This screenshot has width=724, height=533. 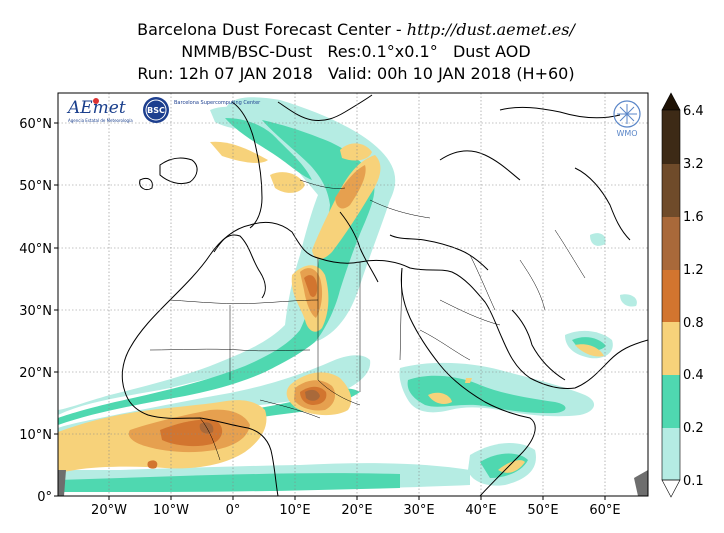 What do you see at coordinates (693, 270) in the screenshot?
I see `colorbar-label: 1.2` at bounding box center [693, 270].